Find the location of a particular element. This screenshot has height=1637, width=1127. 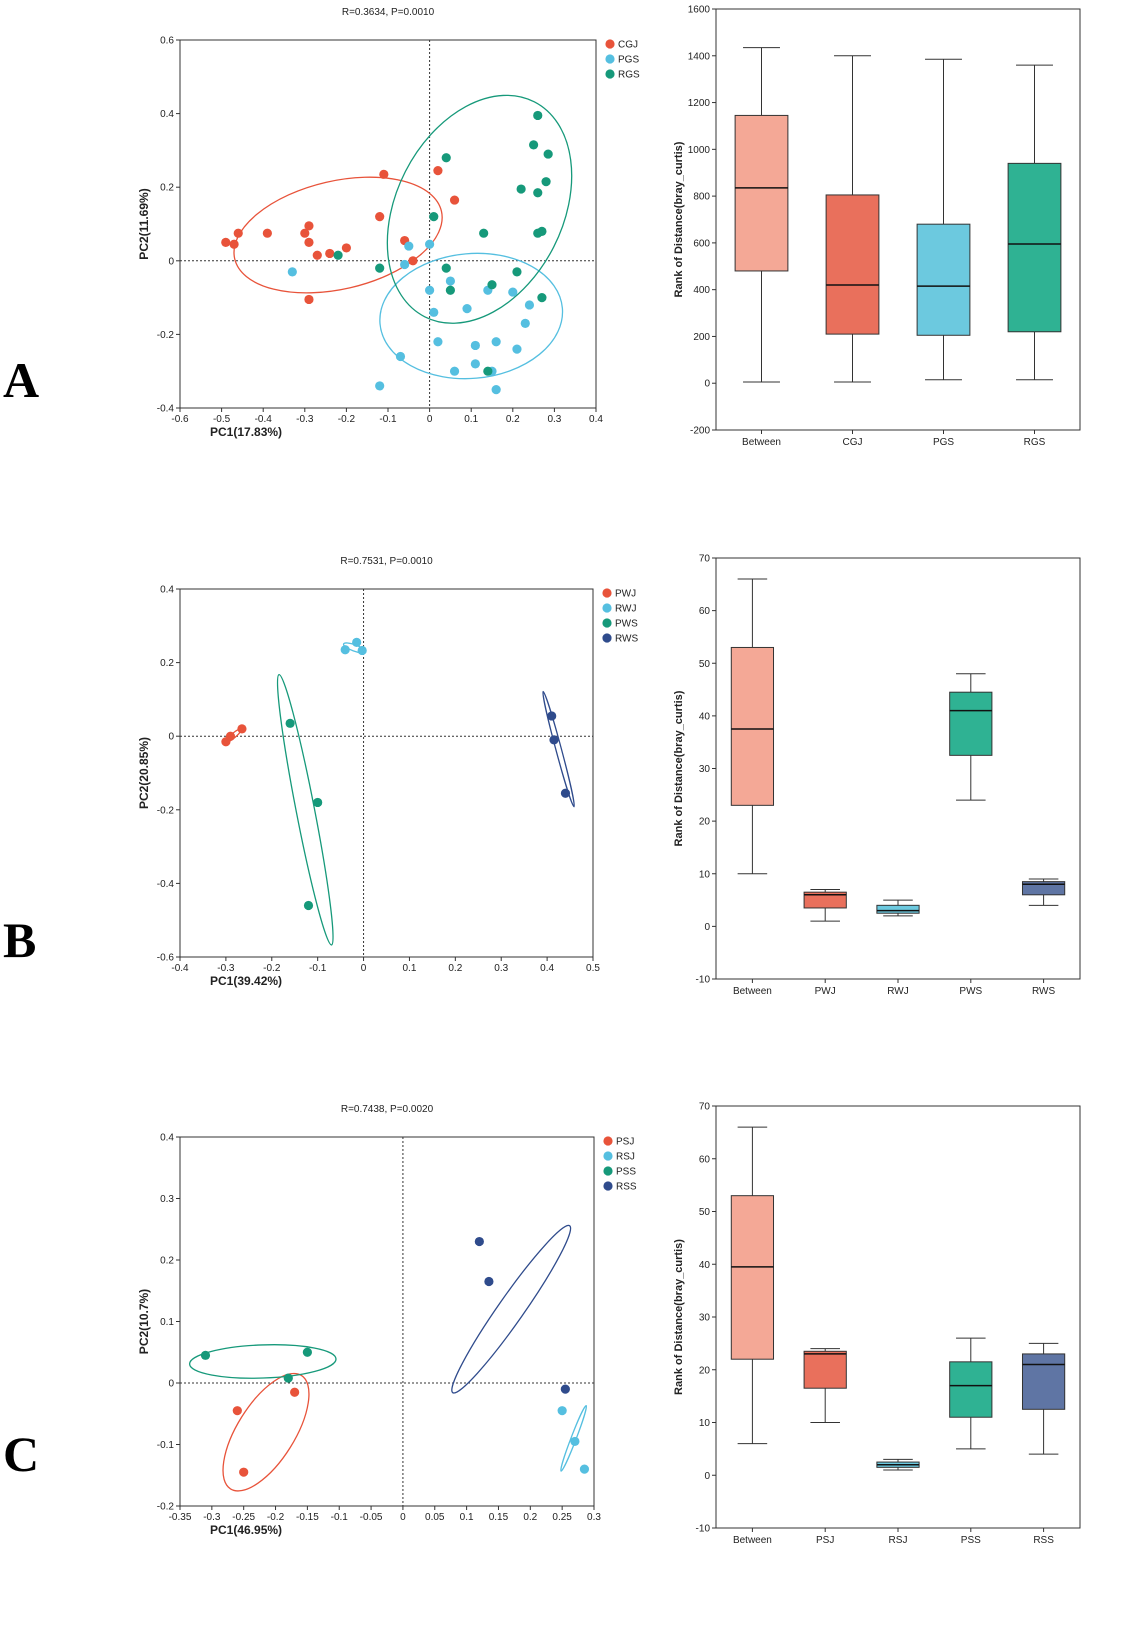

legend-label: RWJ is located at coordinates (625, 609).